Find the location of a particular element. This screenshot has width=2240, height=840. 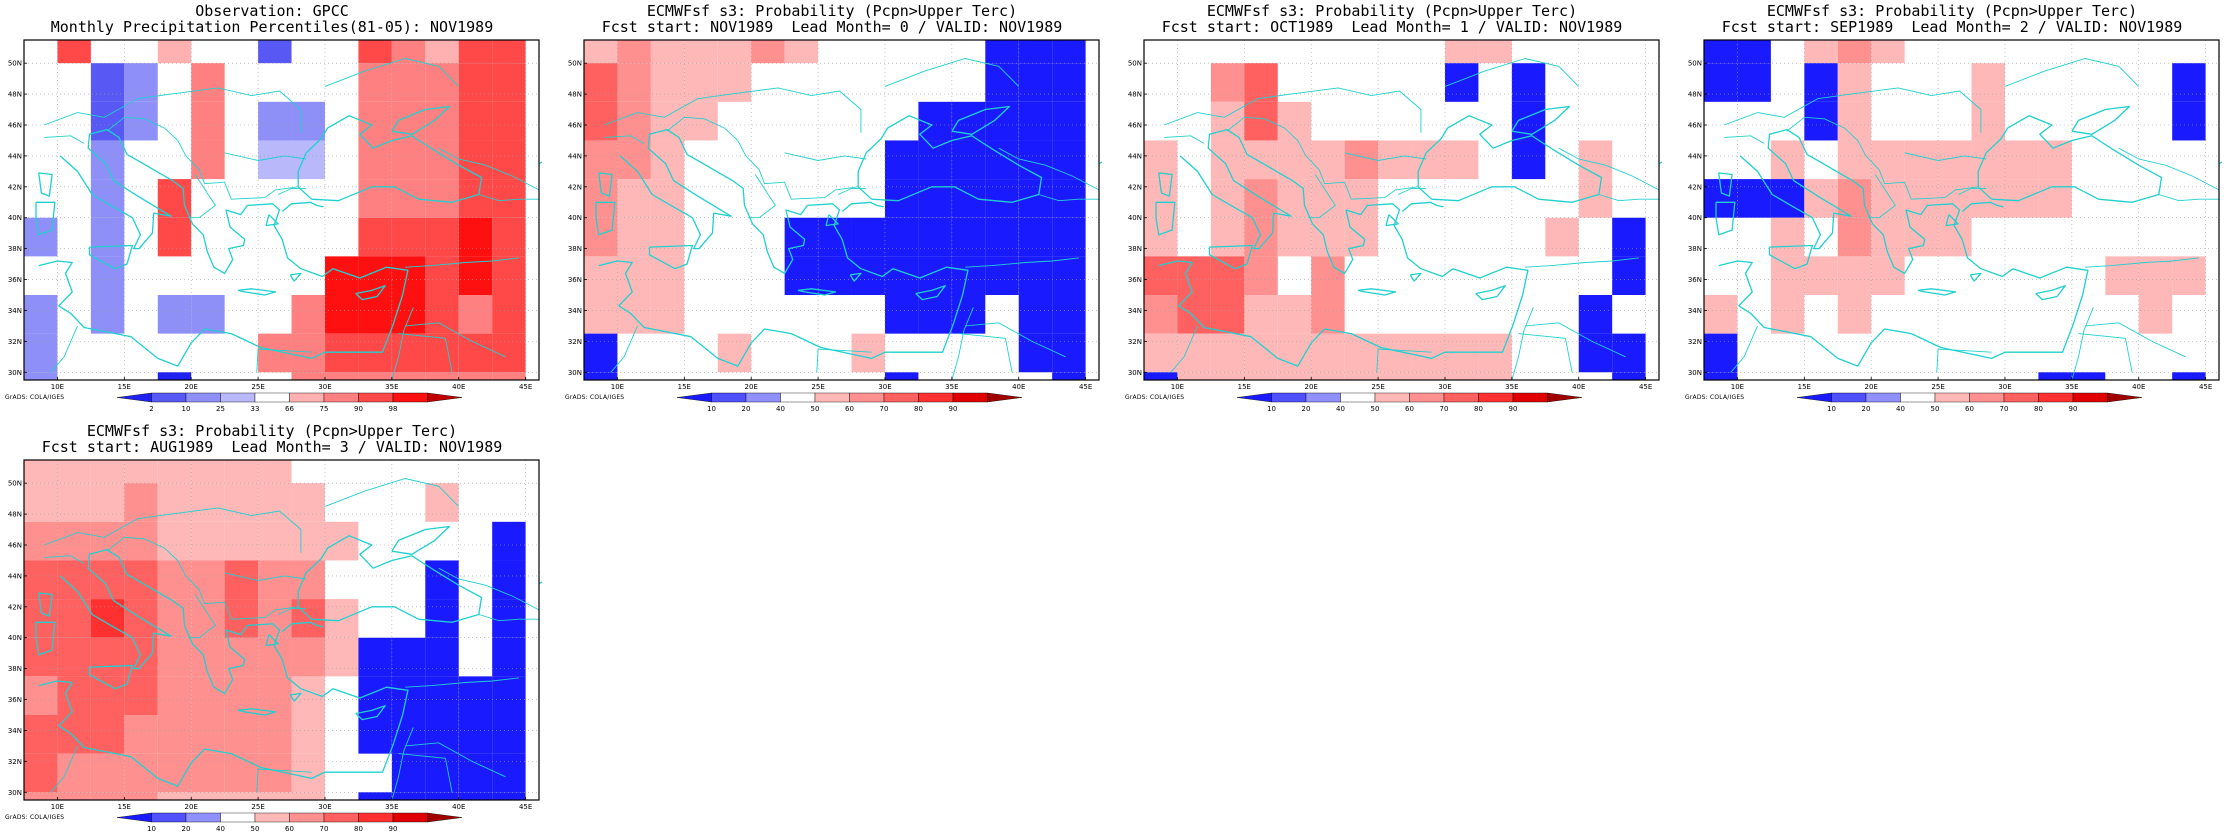

colorbar-label: 90 is located at coordinates (393, 829).